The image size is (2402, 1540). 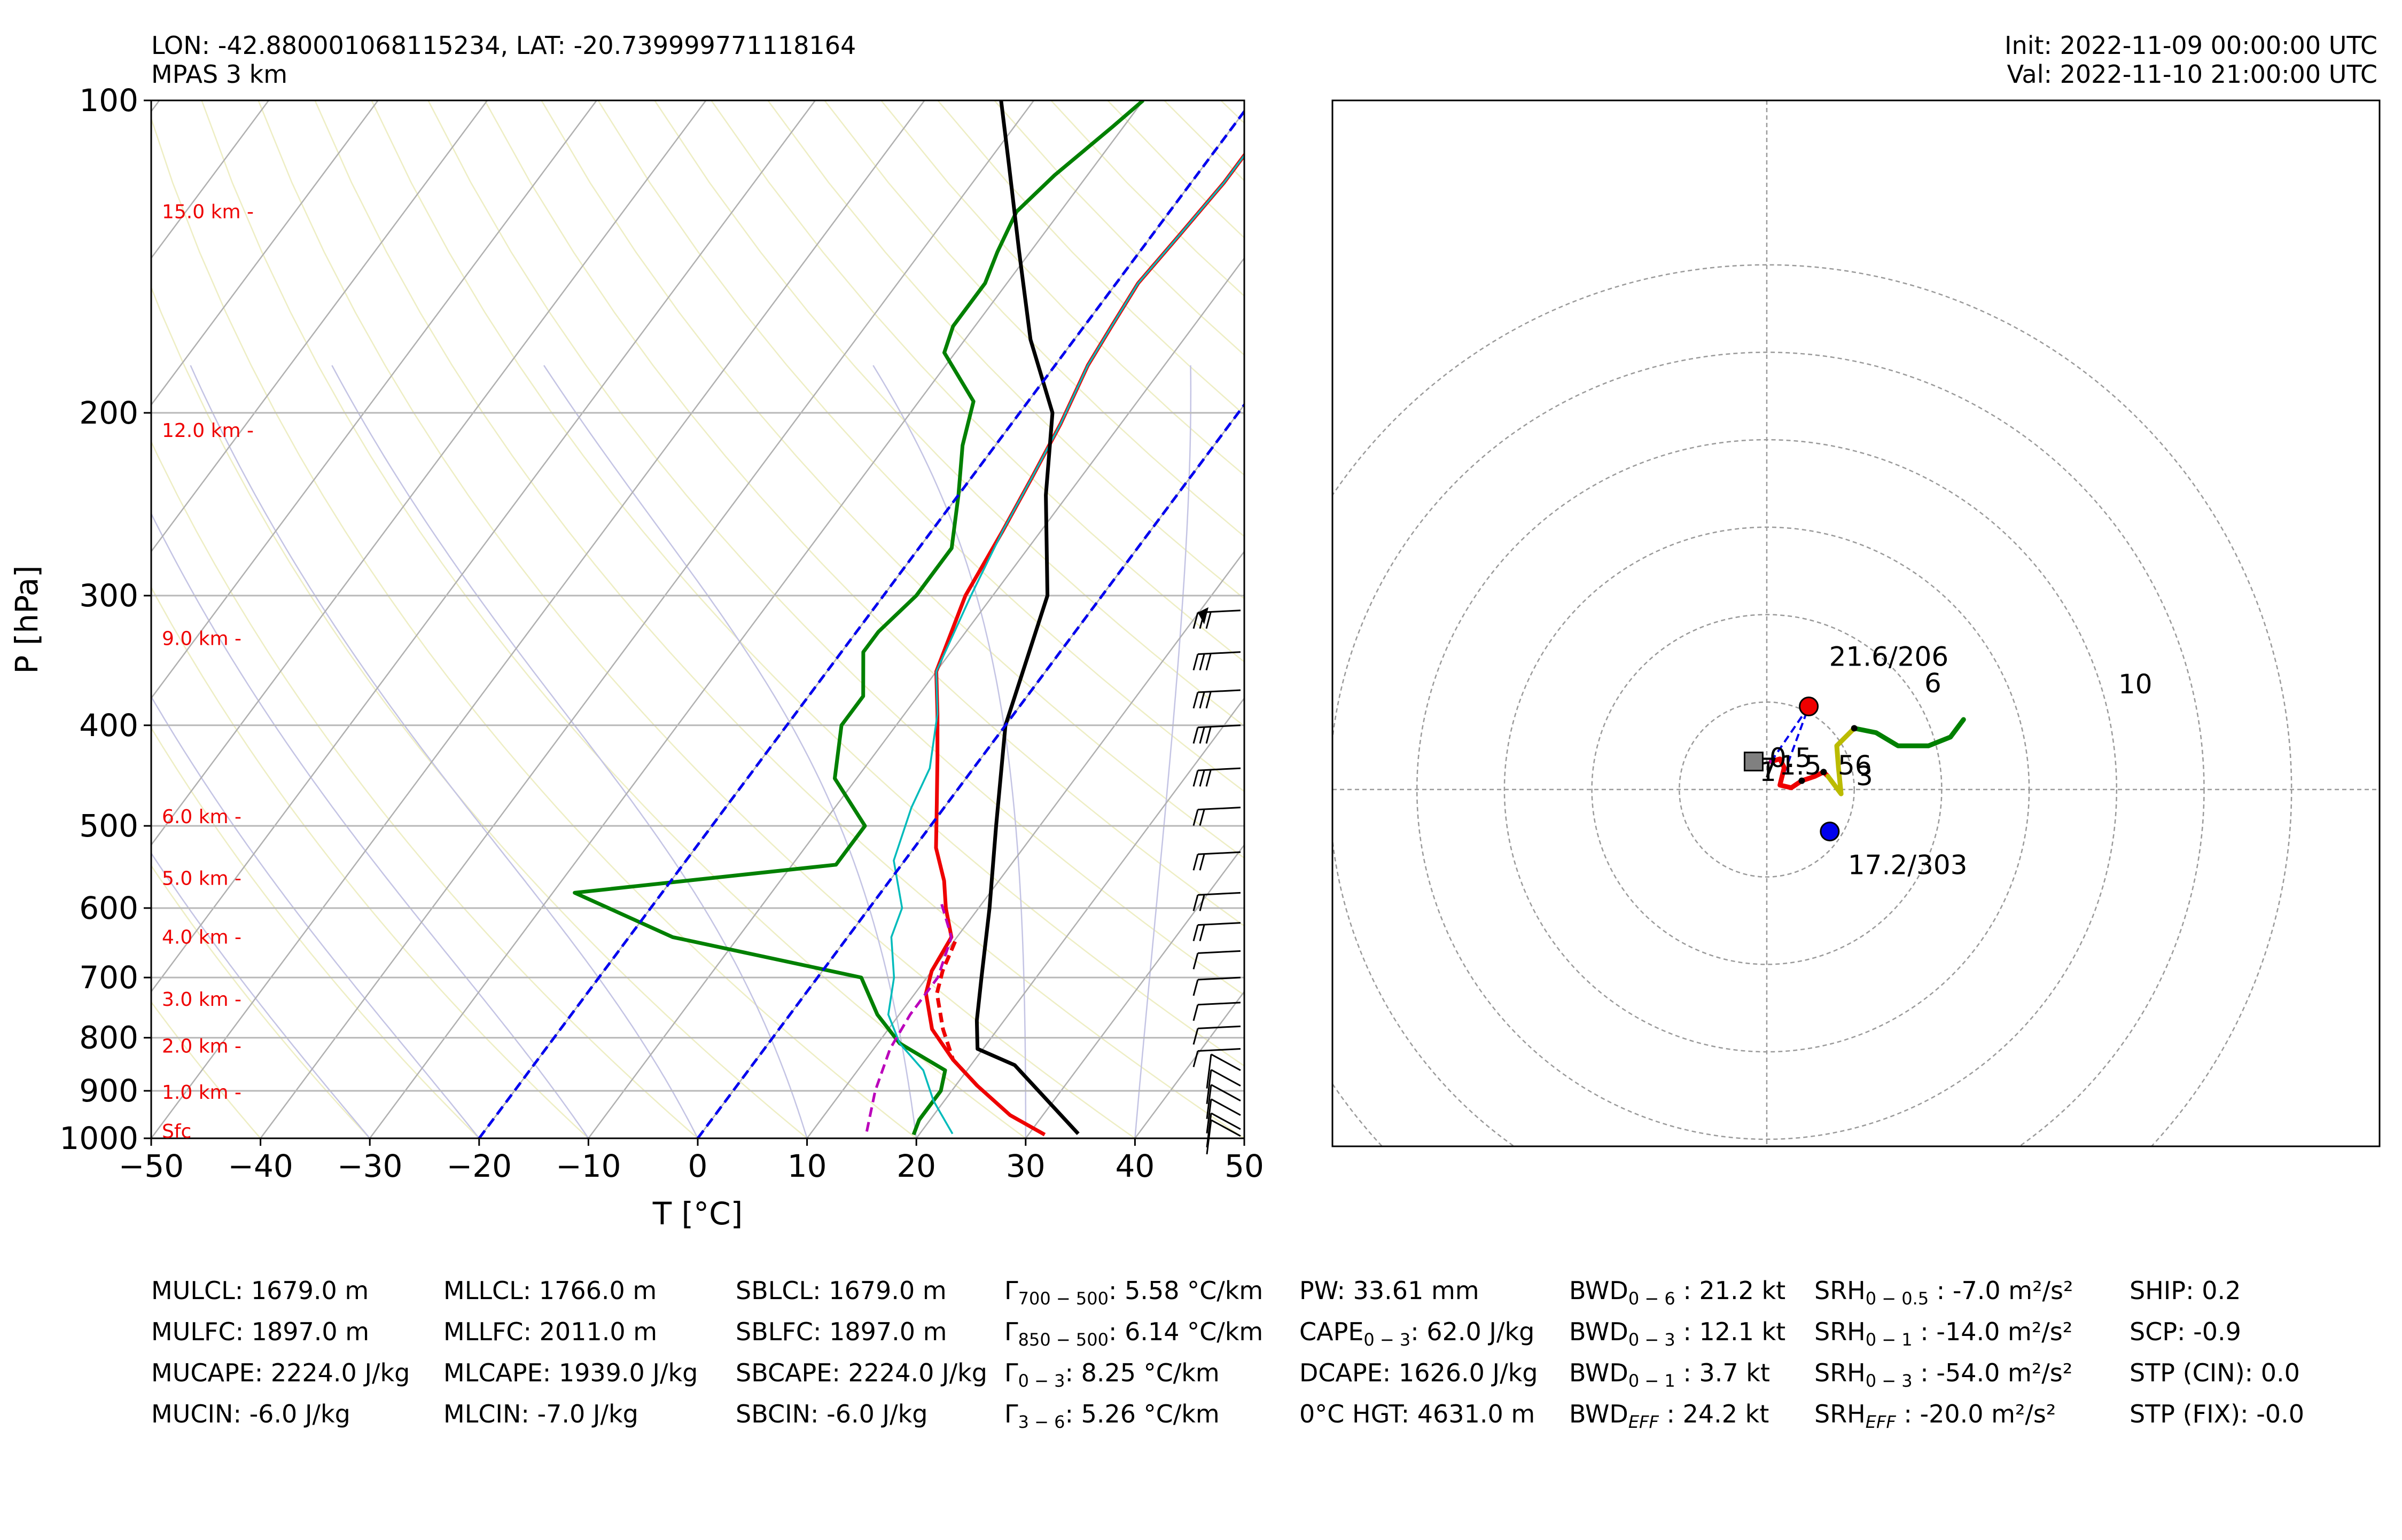 What do you see at coordinates (1216, 880) in the screenshot?
I see `wind-barbs` at bounding box center [1216, 880].